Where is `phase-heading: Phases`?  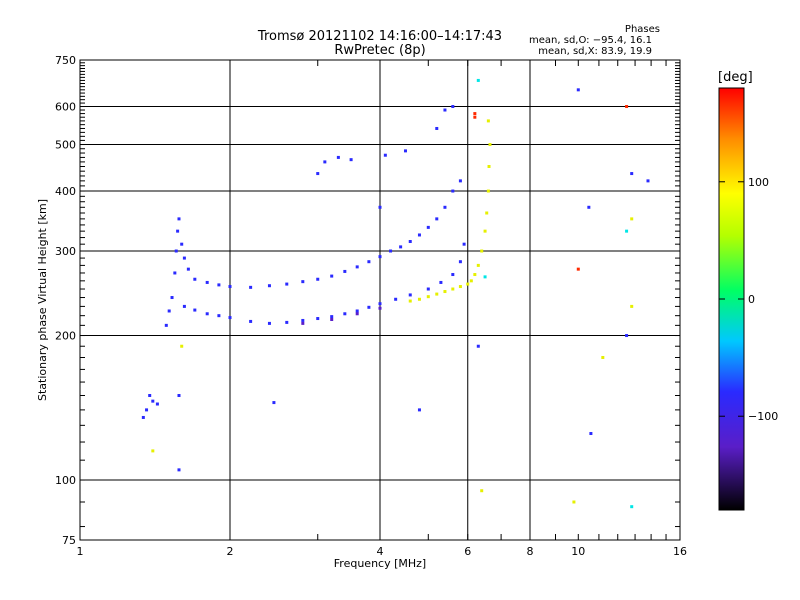 phase-heading: Phases is located at coordinates (642, 29).